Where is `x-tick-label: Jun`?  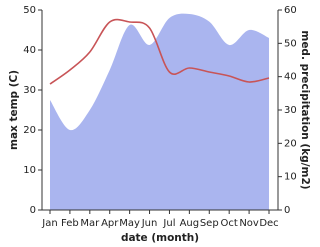
x-tick-label: Jun is located at coordinates (149, 223).